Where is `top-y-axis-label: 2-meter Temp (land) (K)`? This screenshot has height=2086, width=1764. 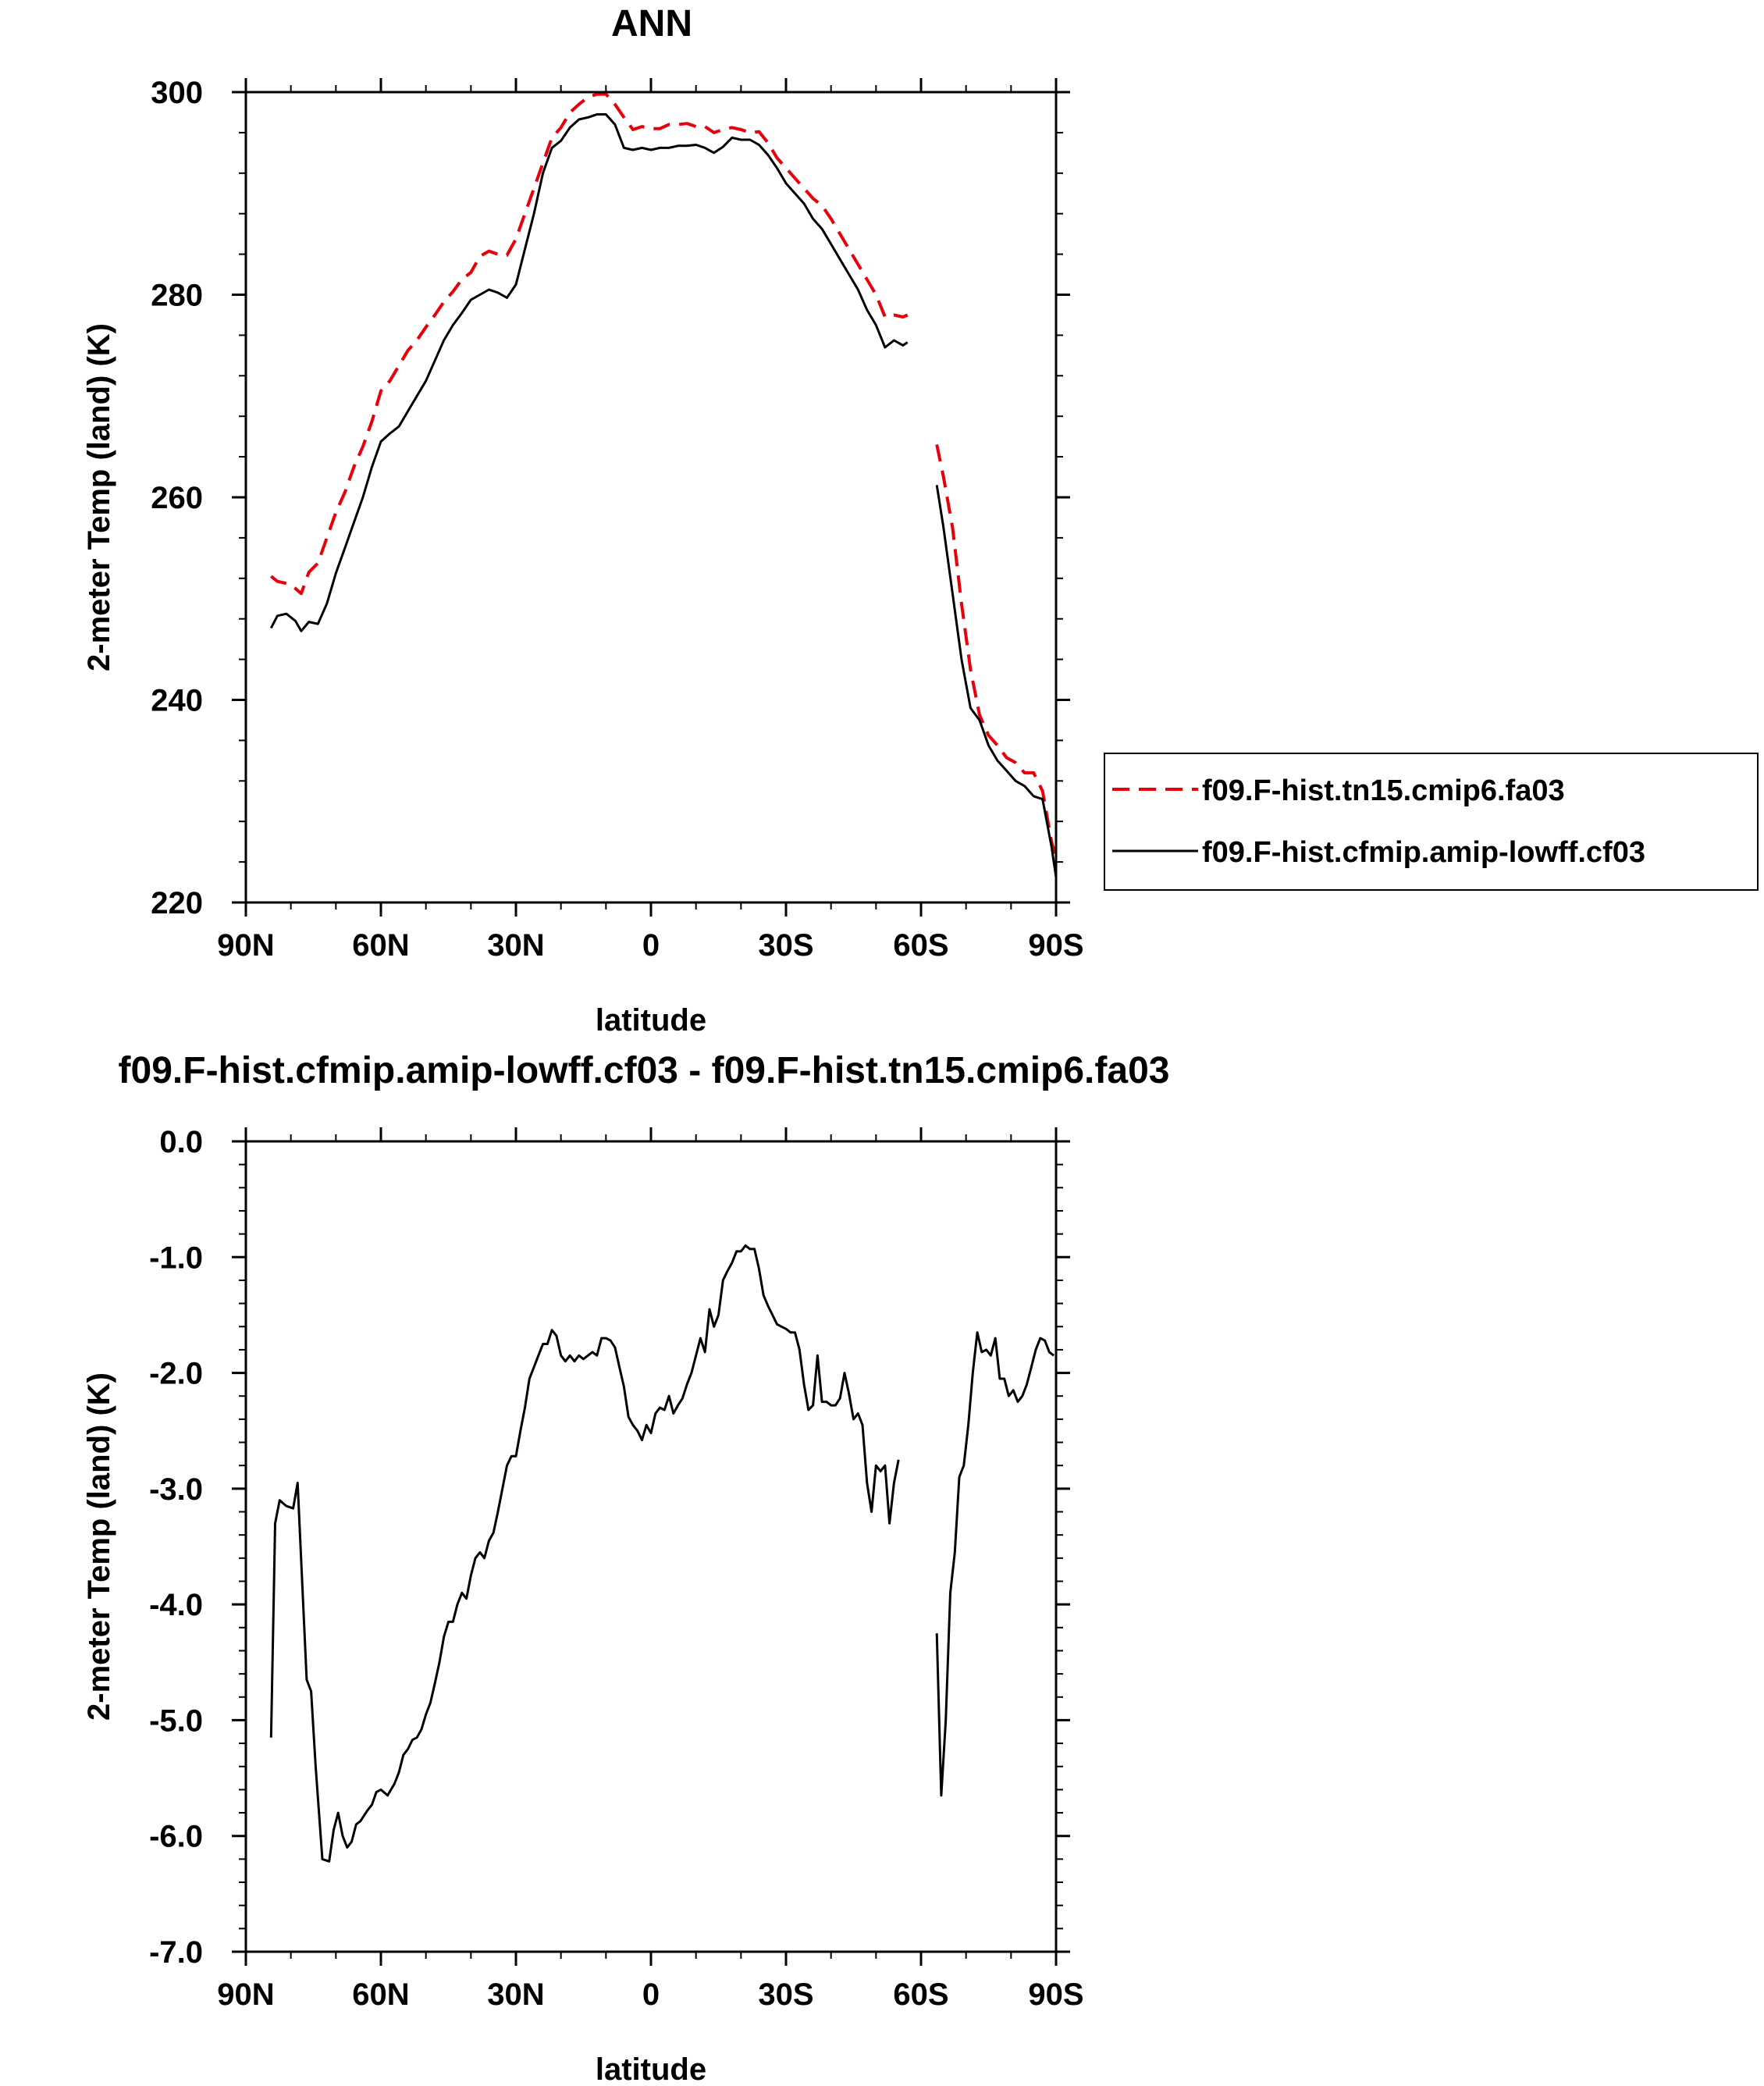
top-y-axis-label: 2-meter Temp (land) (K) is located at coordinates (99, 497).